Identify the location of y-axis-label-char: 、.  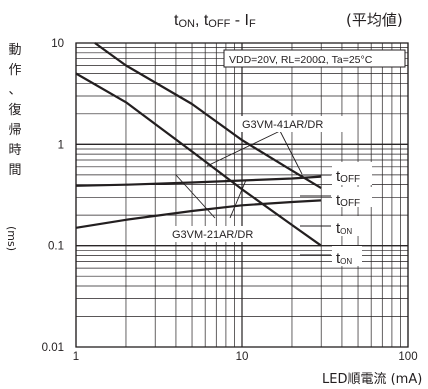
(14, 90).